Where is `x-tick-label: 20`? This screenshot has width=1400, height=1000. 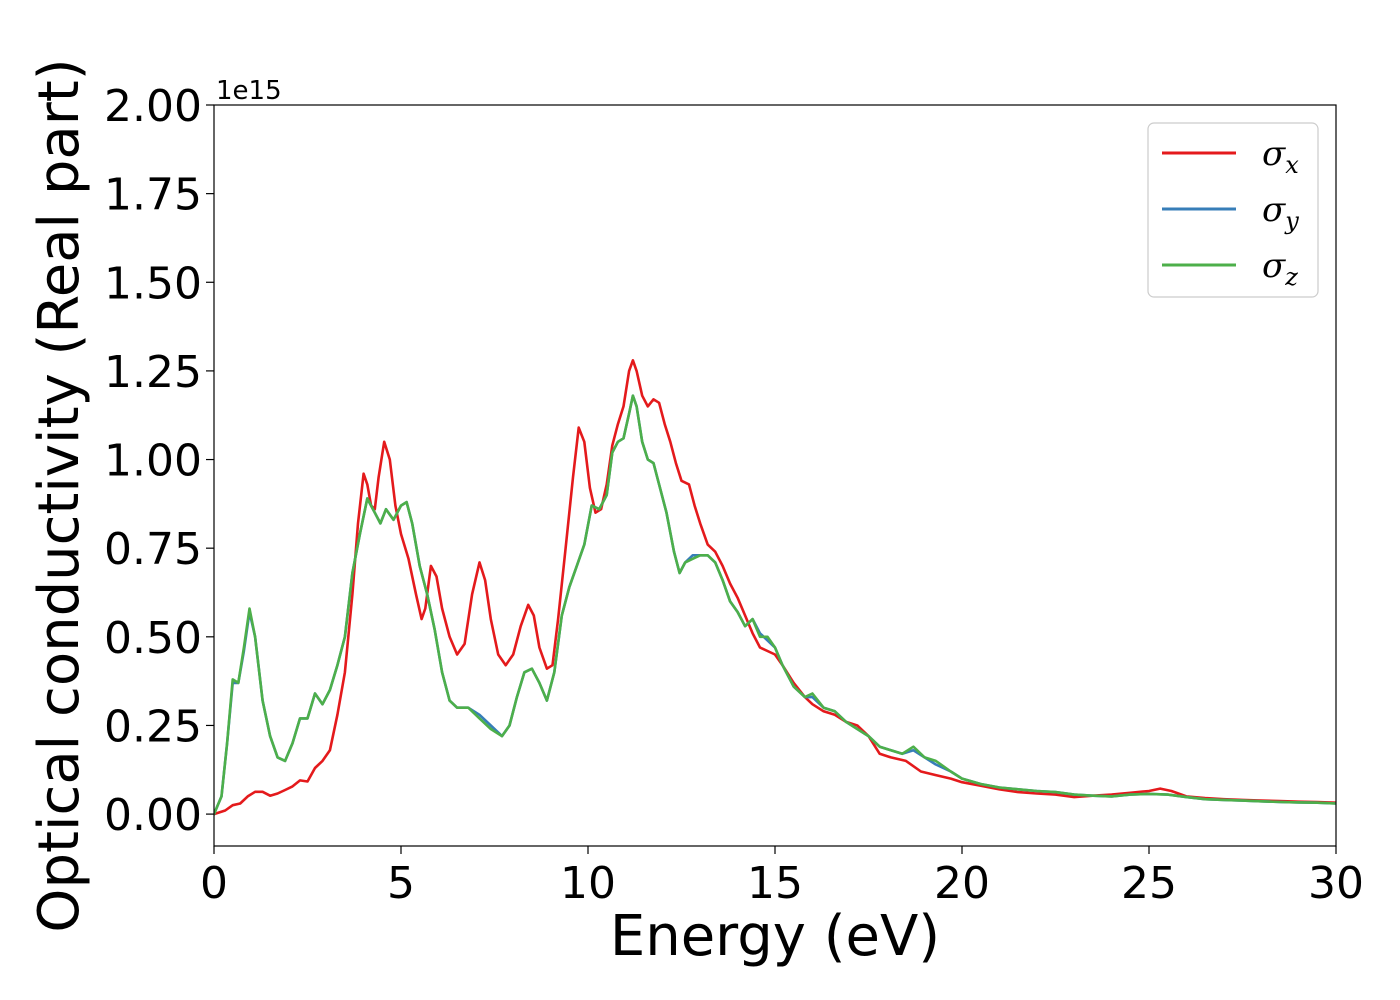
x-tick-label: 20 is located at coordinates (962, 883).